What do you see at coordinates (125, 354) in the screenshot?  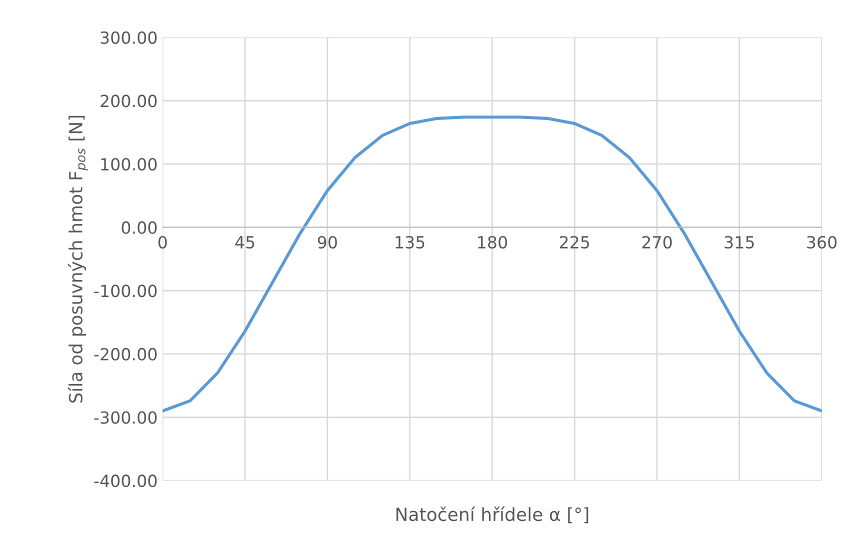 I see `y-tick-label: -200.00` at bounding box center [125, 354].